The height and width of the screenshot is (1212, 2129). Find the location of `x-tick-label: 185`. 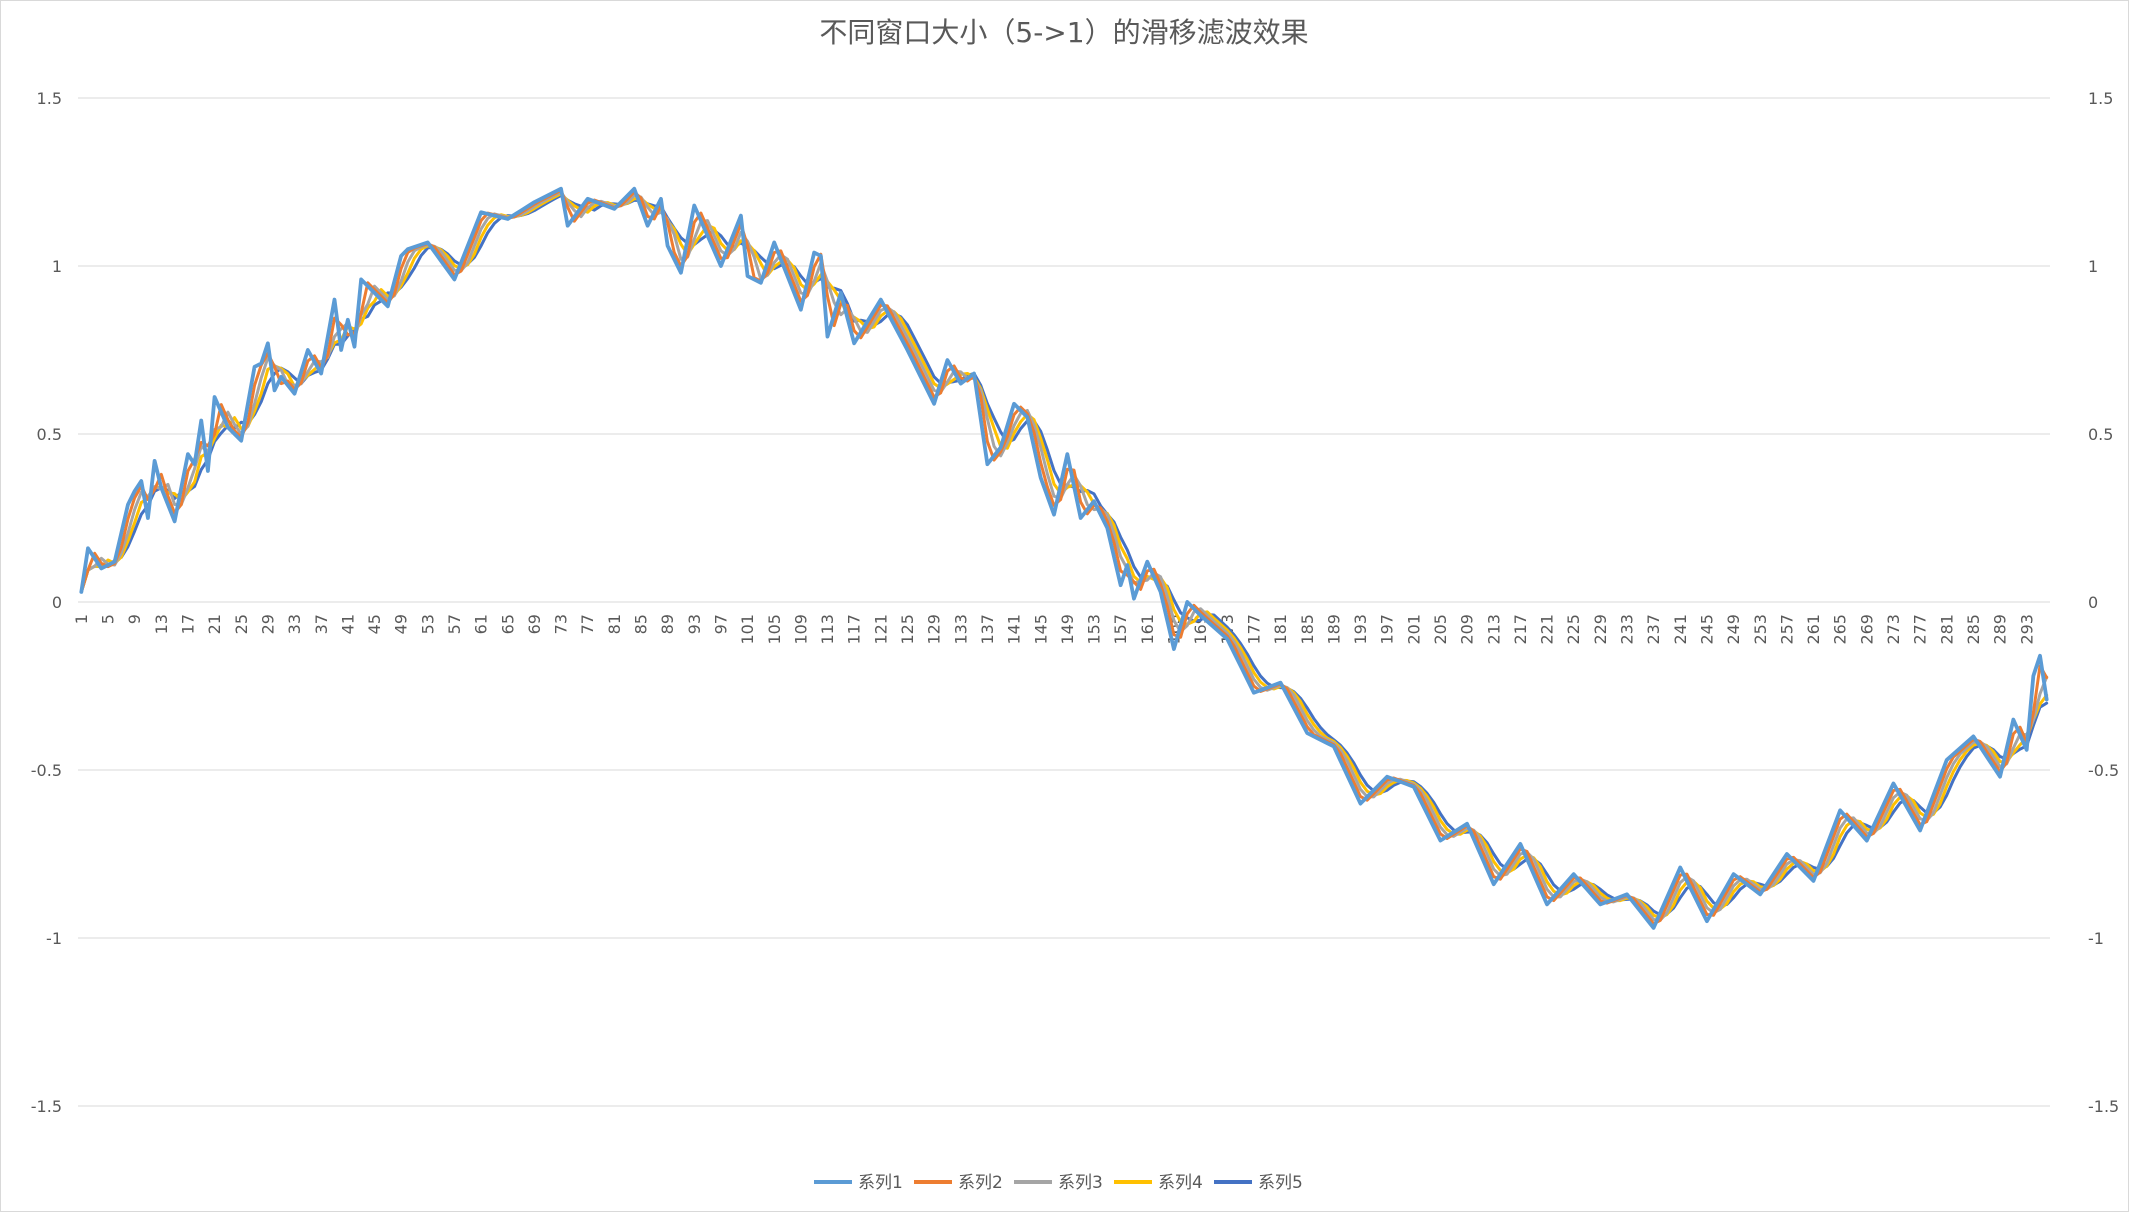

x-tick-label: 185 is located at coordinates (1307, 629).